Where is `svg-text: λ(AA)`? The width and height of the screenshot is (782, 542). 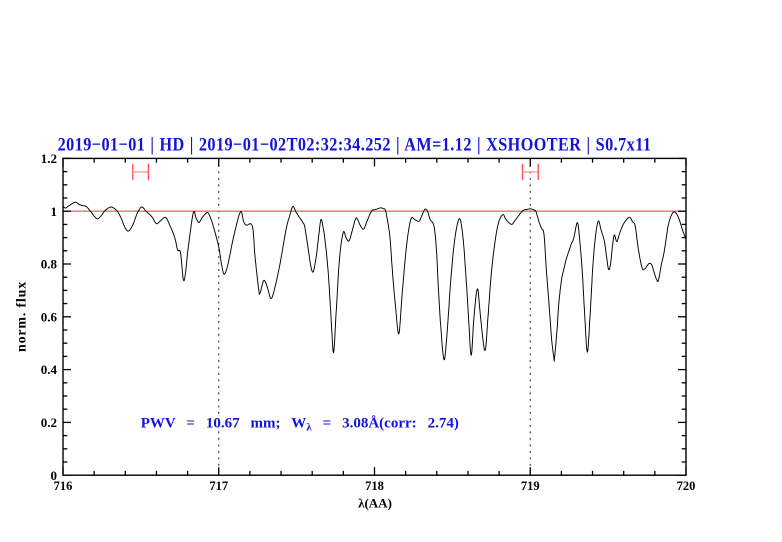 svg-text: λ(AA) is located at coordinates (375, 503).